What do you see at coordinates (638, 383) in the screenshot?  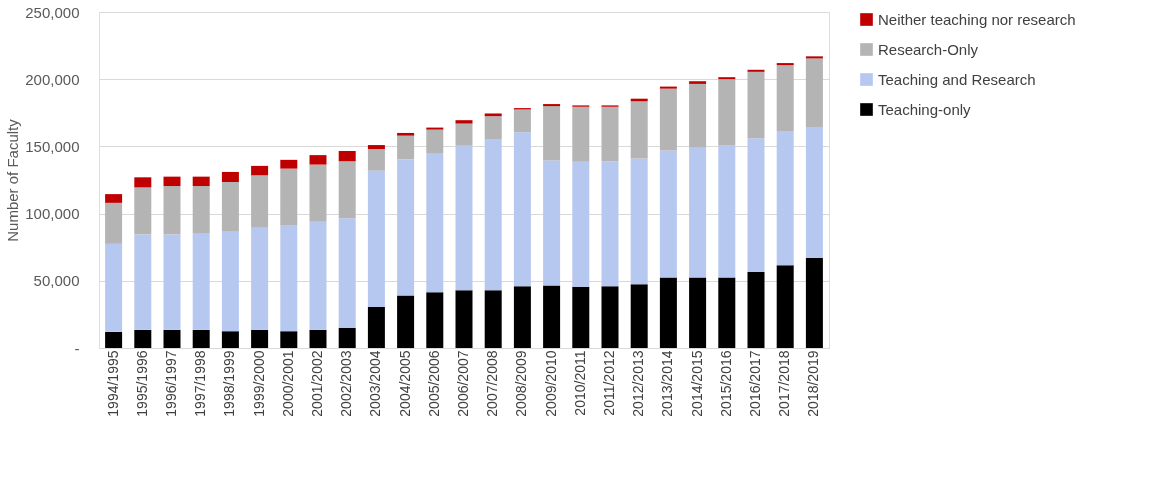 I see `x-tick-label: 2012/2013` at bounding box center [638, 383].